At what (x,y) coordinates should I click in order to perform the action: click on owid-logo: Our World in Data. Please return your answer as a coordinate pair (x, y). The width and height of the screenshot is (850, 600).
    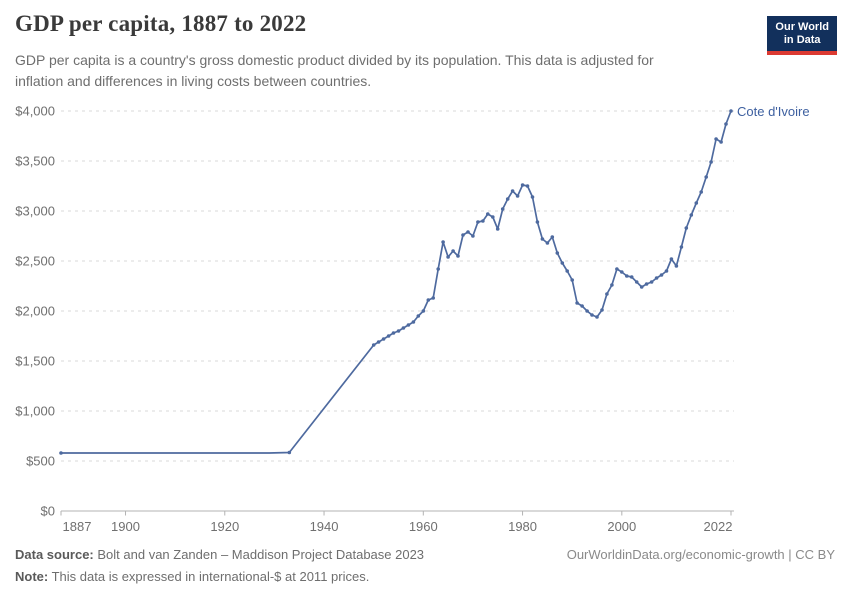
    Looking at the image, I should click on (802, 35).